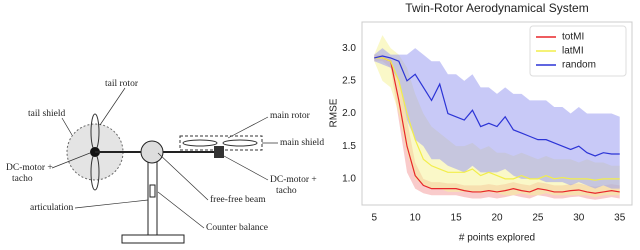  I want to click on x-tick-label: 30, so click(579, 218).